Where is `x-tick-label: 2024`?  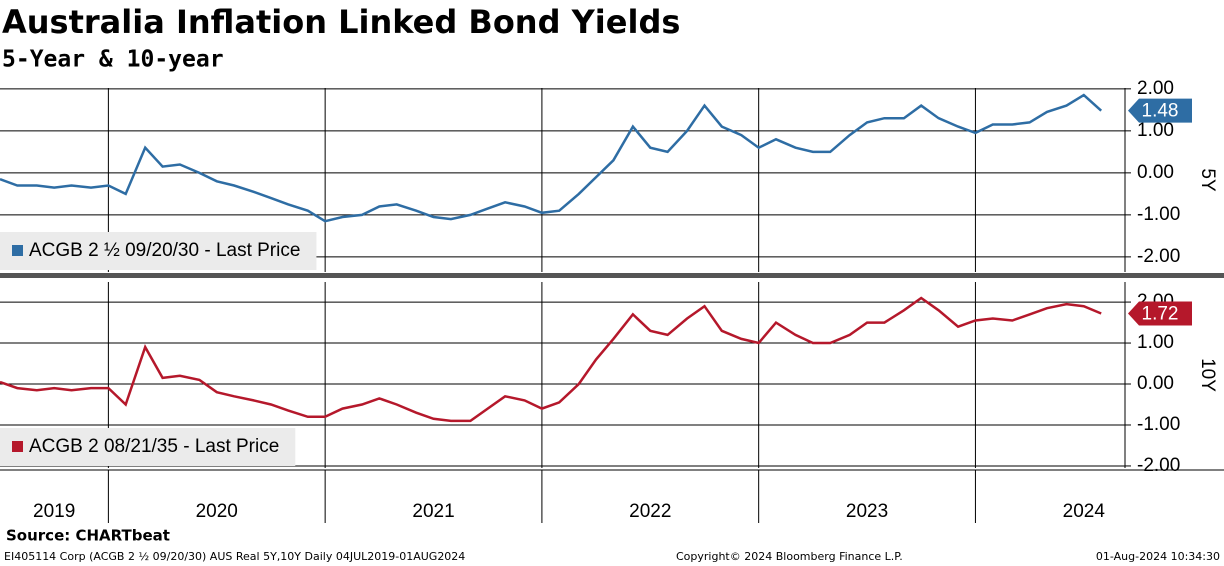 x-tick-label: 2024 is located at coordinates (1084, 511).